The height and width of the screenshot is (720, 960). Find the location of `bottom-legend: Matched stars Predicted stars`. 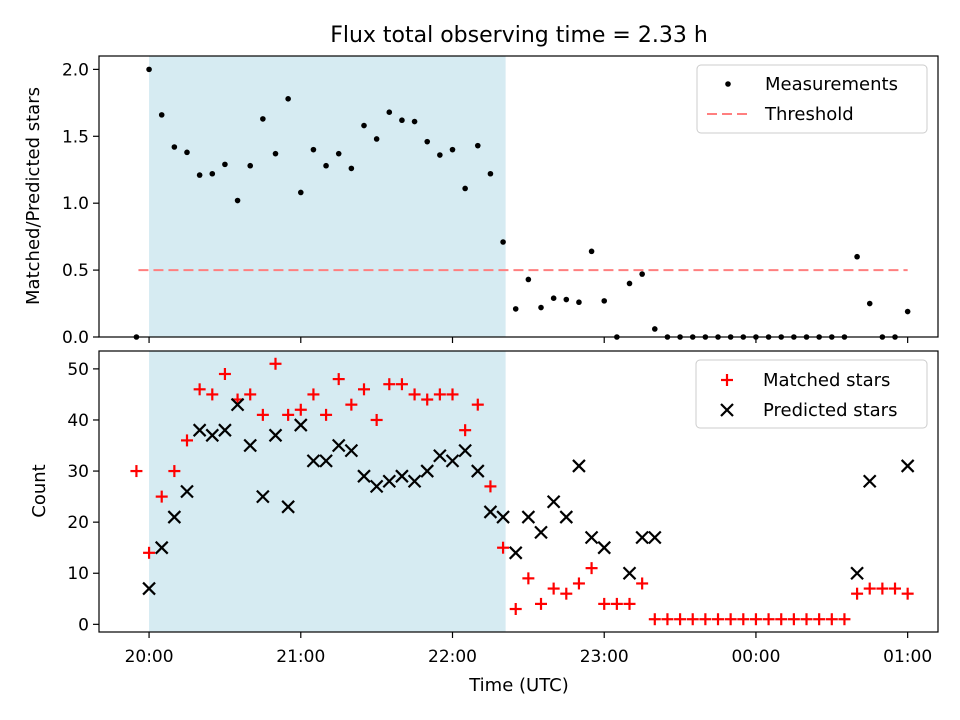

bottom-legend: Matched stars Predicted stars is located at coordinates (811, 394).